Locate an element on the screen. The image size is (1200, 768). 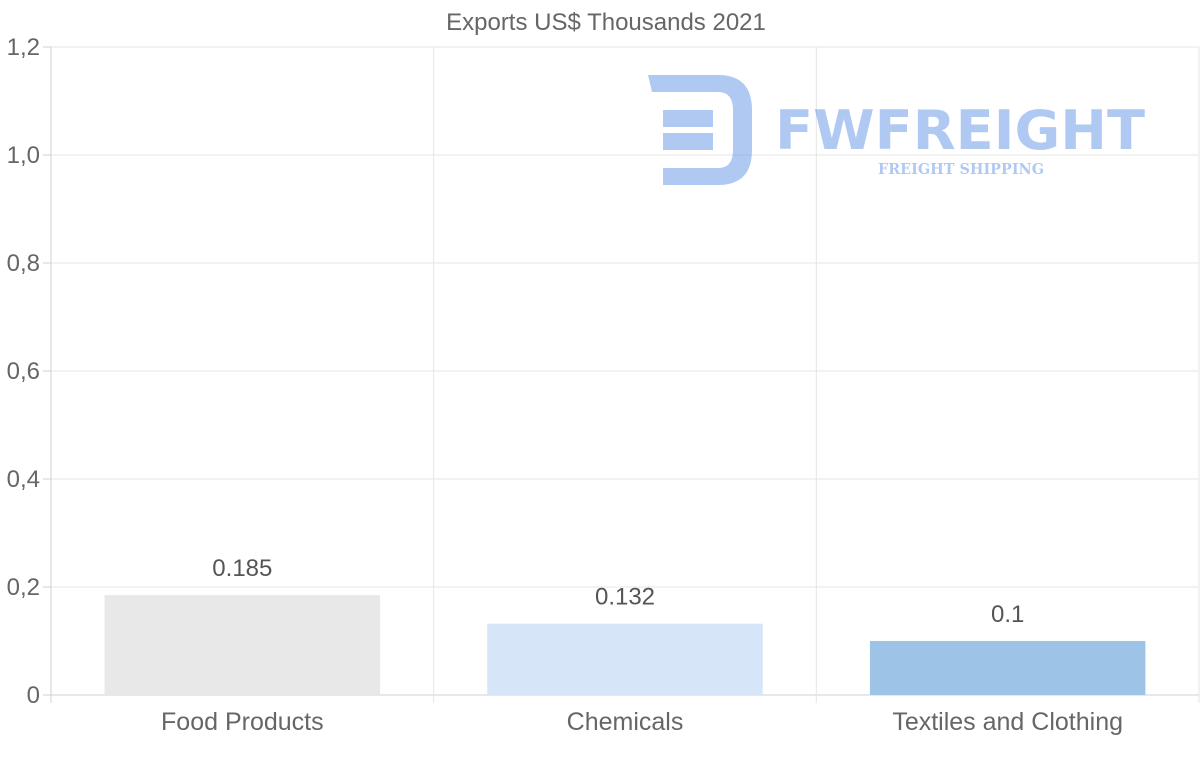
x-tick-label: Chemicals is located at coordinates (625, 722).